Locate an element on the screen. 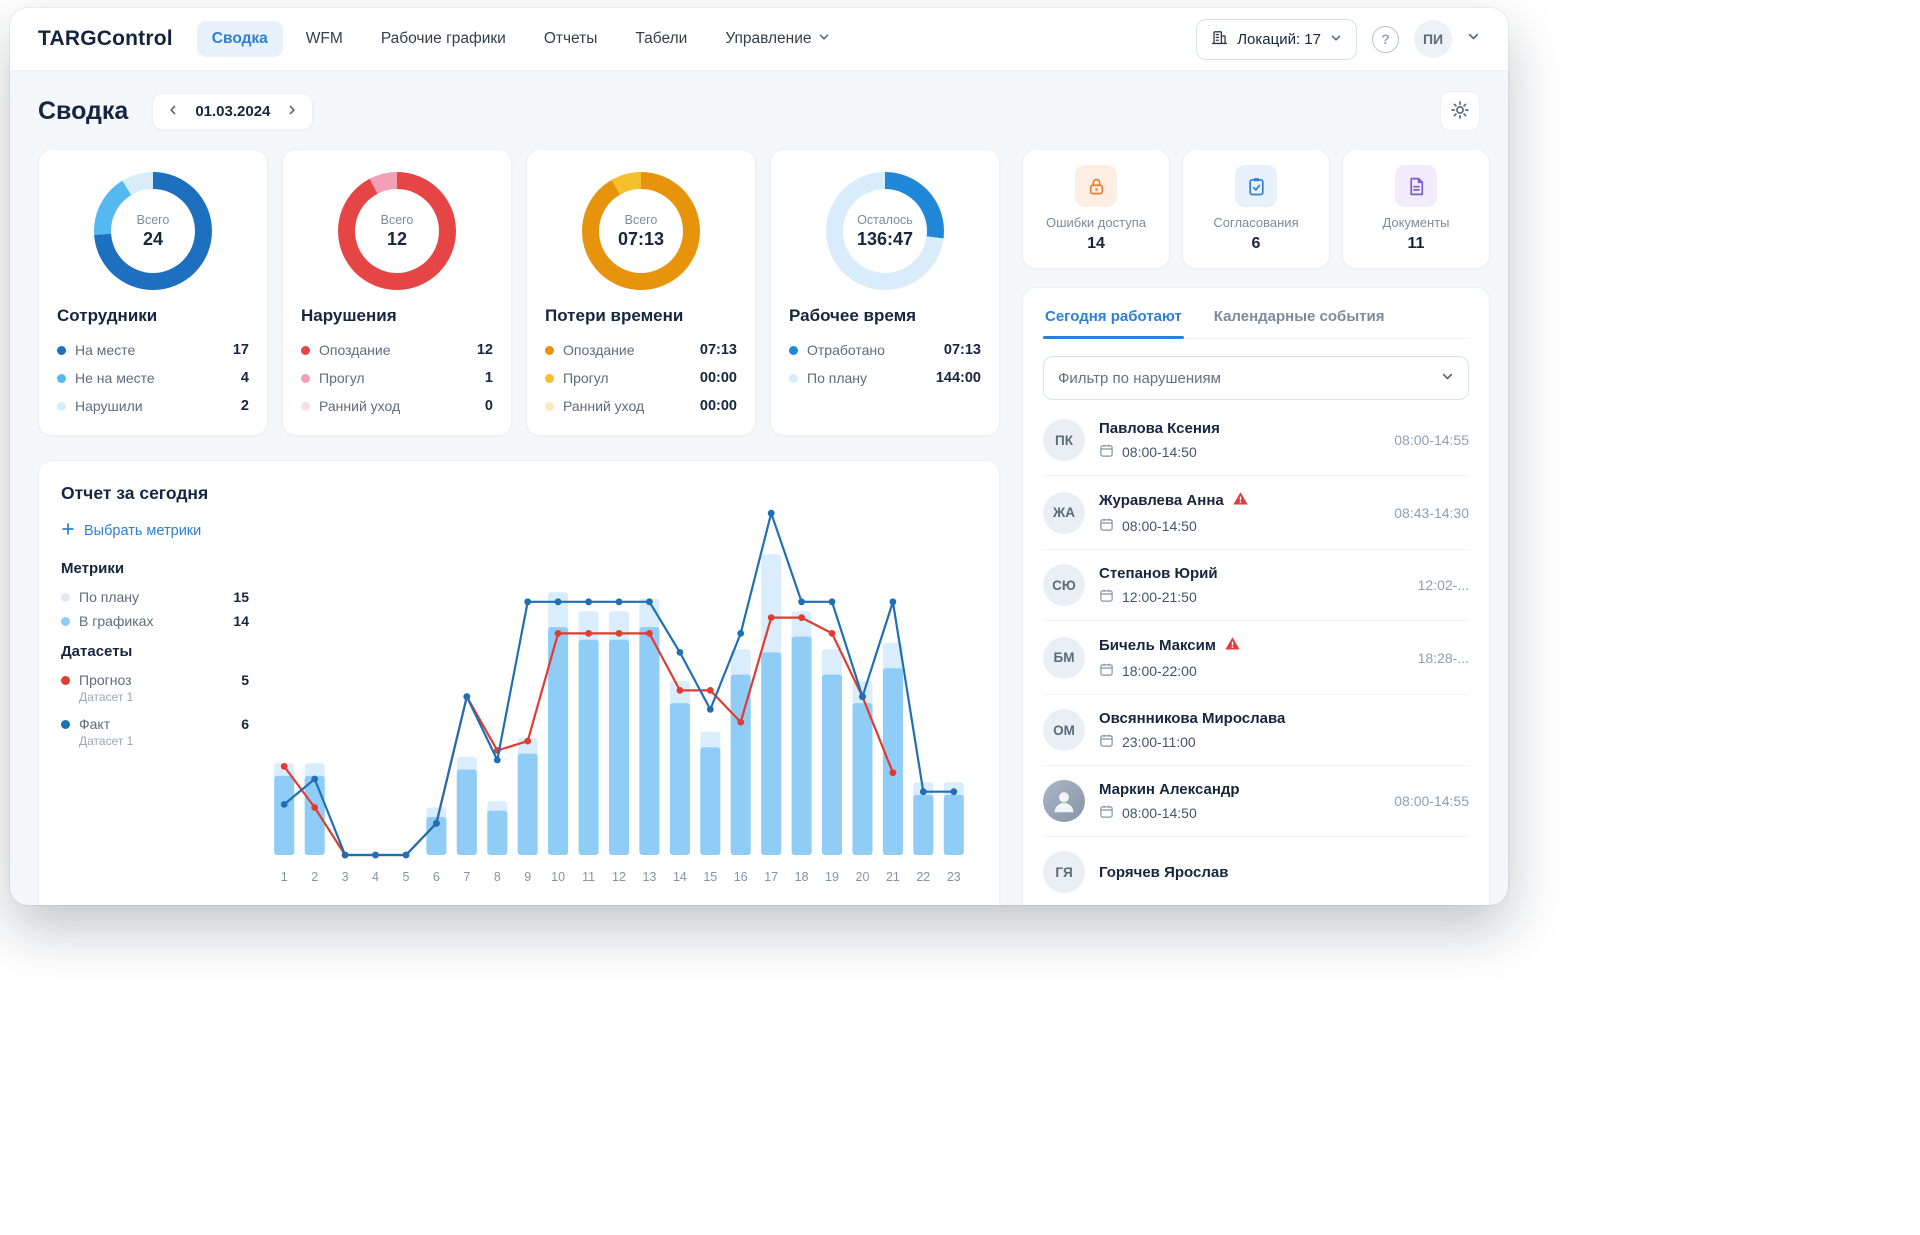 This screenshot has width=1920, height=1235. nav-item-management: Управление is located at coordinates (777, 39).